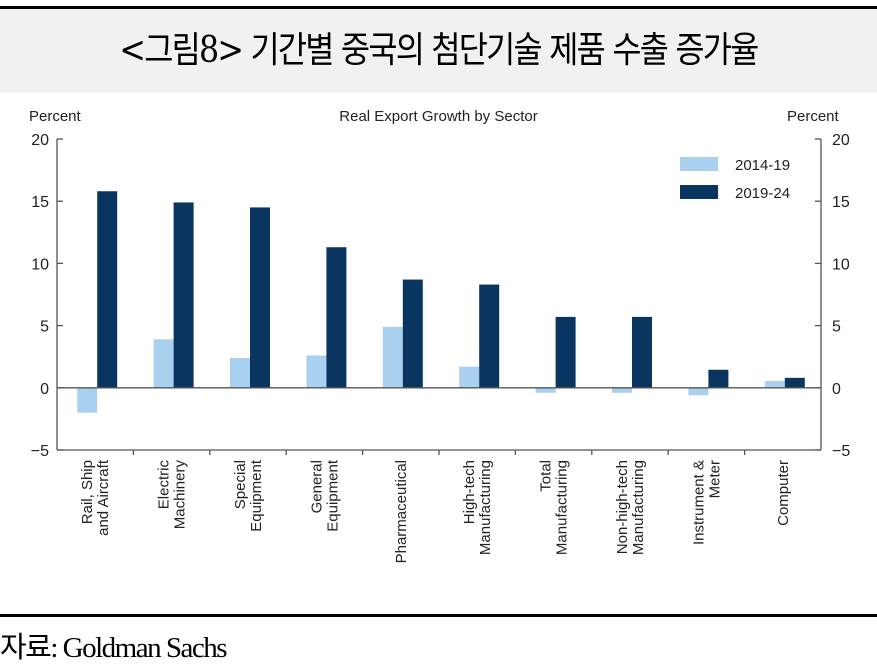 The height and width of the screenshot is (672, 877). I want to click on right-ytick-label: −5, so click(841, 451).